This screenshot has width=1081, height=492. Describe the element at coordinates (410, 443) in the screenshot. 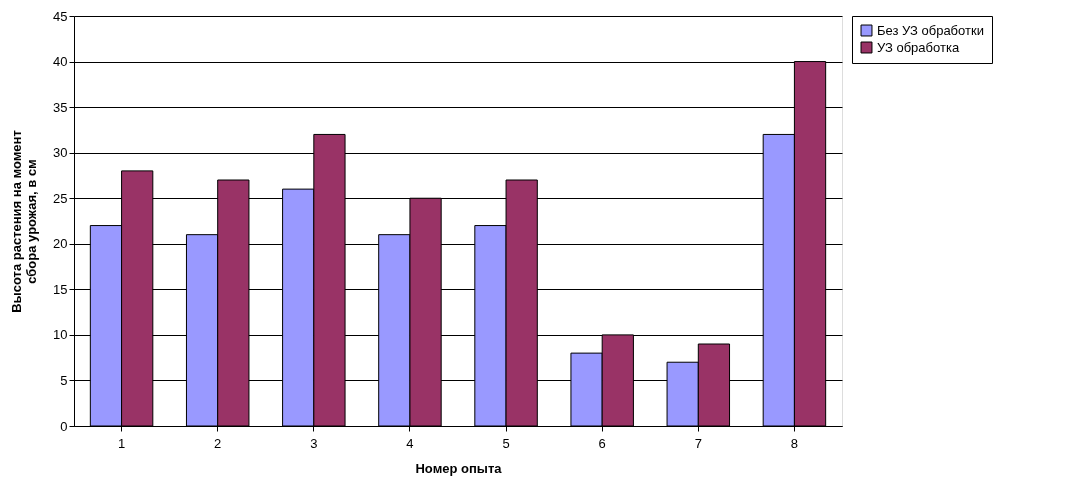

I see `x-tick-label: 4` at that location.